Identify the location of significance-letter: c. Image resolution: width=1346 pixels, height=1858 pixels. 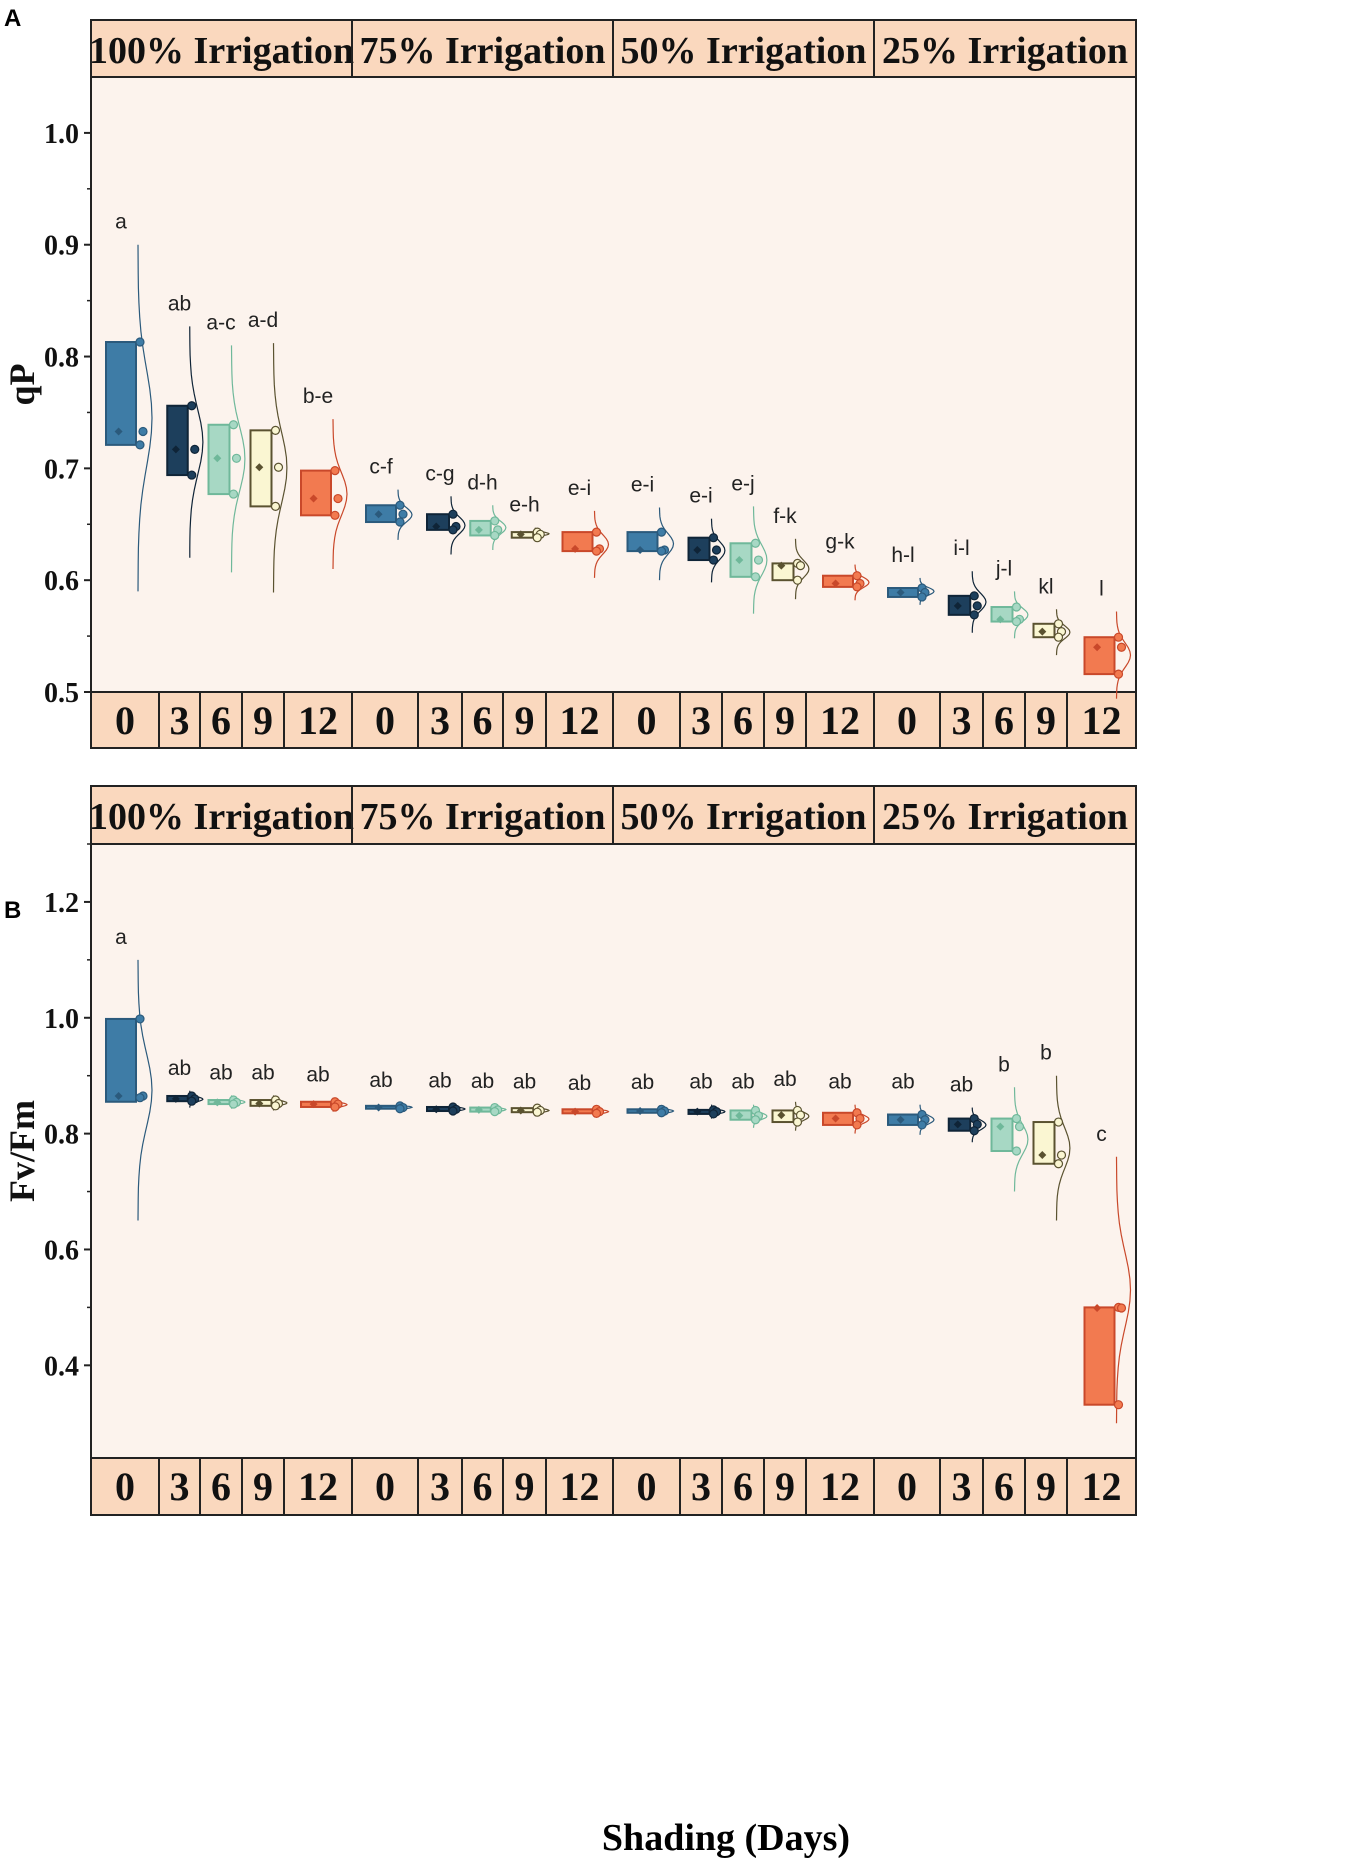
(1101, 1134).